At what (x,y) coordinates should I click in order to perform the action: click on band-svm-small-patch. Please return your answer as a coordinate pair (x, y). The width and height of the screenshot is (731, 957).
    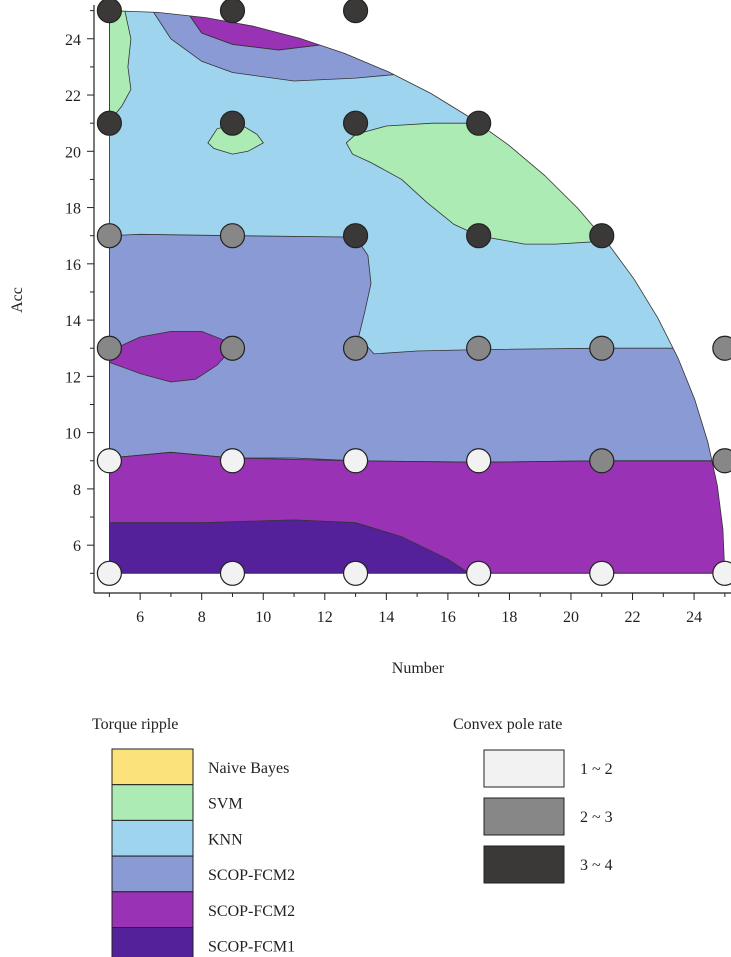
    Looking at the image, I should click on (235, 139).